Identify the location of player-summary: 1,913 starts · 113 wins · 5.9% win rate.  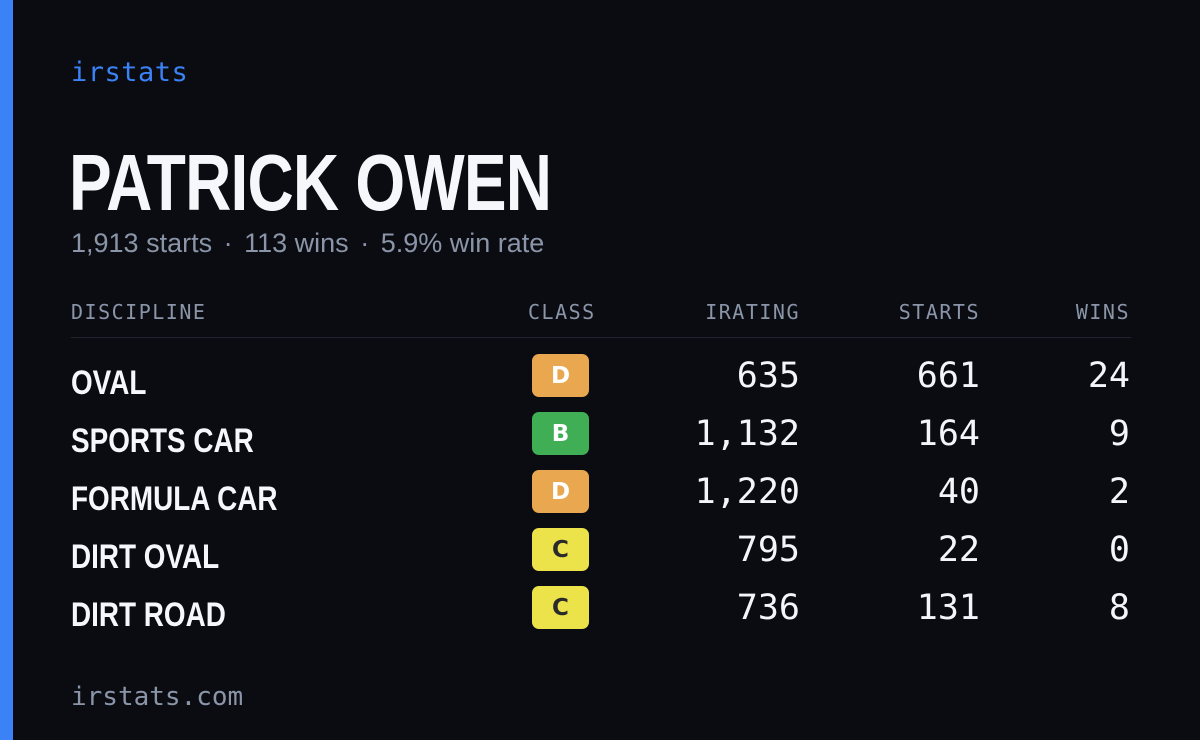
(307, 243).